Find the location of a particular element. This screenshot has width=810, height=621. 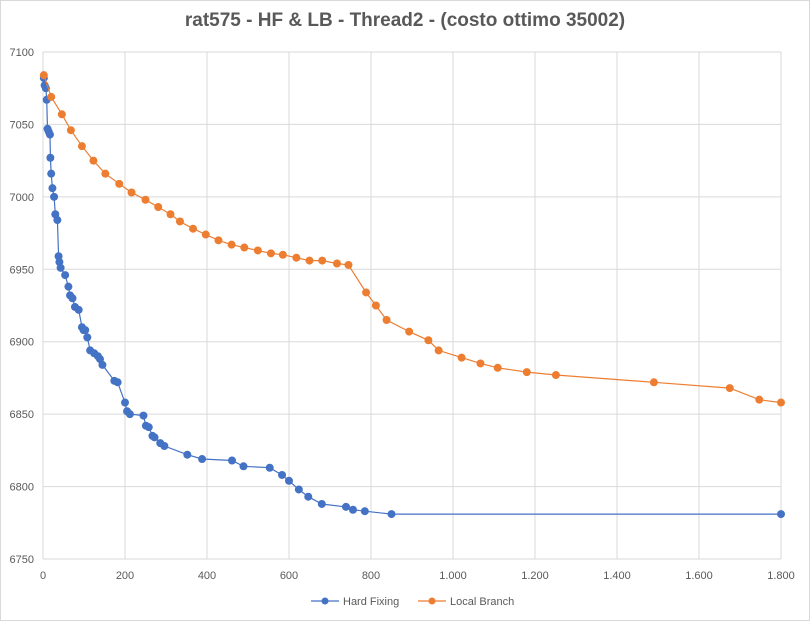

x-tick-label: 1.800 is located at coordinates (781, 576).